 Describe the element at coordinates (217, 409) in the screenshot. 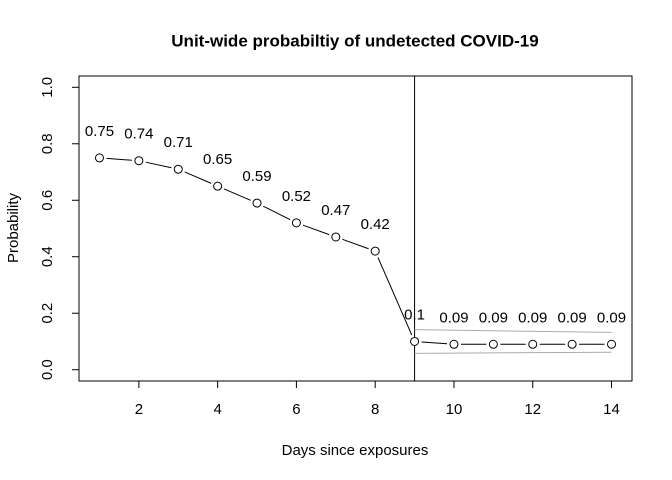

I see `x-tick-label: 4` at that location.